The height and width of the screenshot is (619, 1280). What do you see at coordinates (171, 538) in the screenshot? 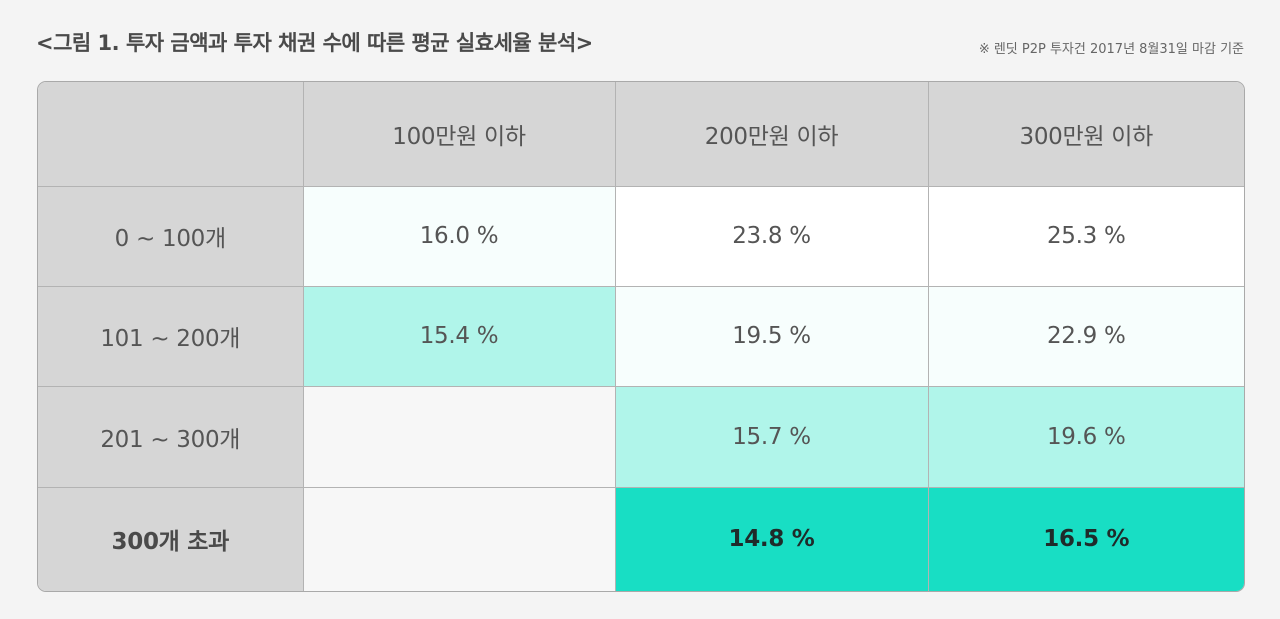
I see `row-header-over-300: 300개 초과` at bounding box center [171, 538].